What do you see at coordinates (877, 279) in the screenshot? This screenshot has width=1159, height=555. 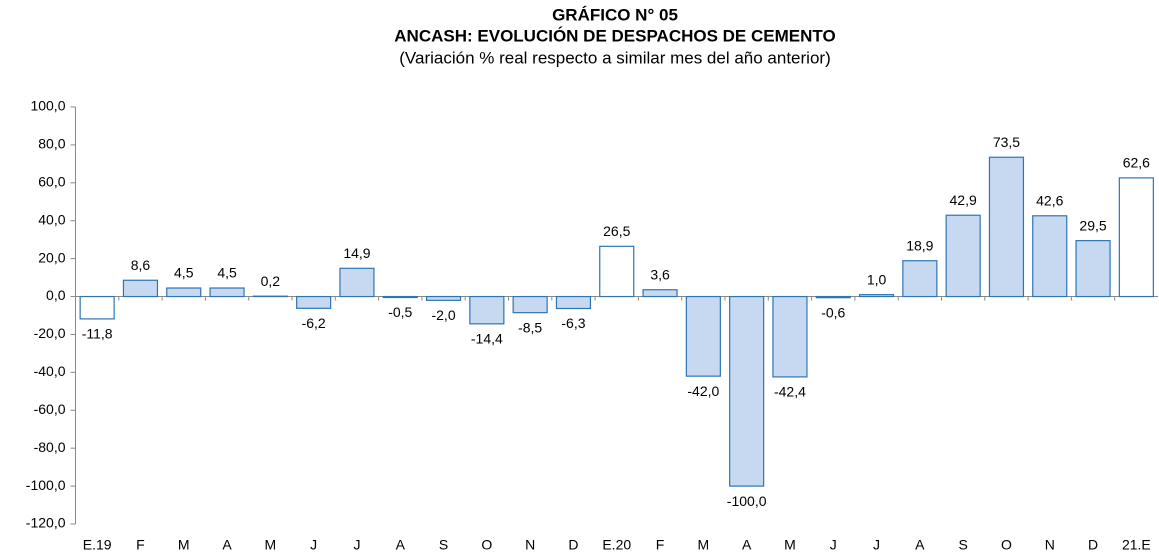 I see `value-label: 1,0` at bounding box center [877, 279].